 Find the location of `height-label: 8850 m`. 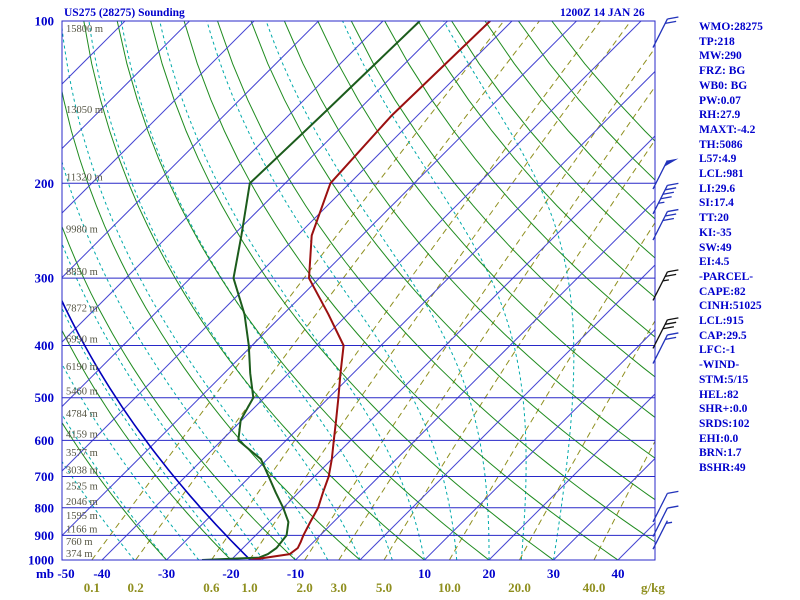

height-label: 8850 m is located at coordinates (82, 272).